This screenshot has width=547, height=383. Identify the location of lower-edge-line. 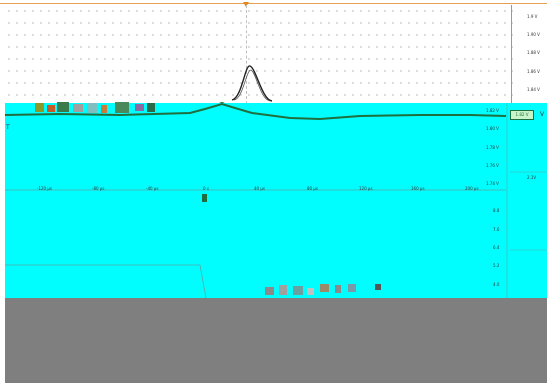
(203, 281).